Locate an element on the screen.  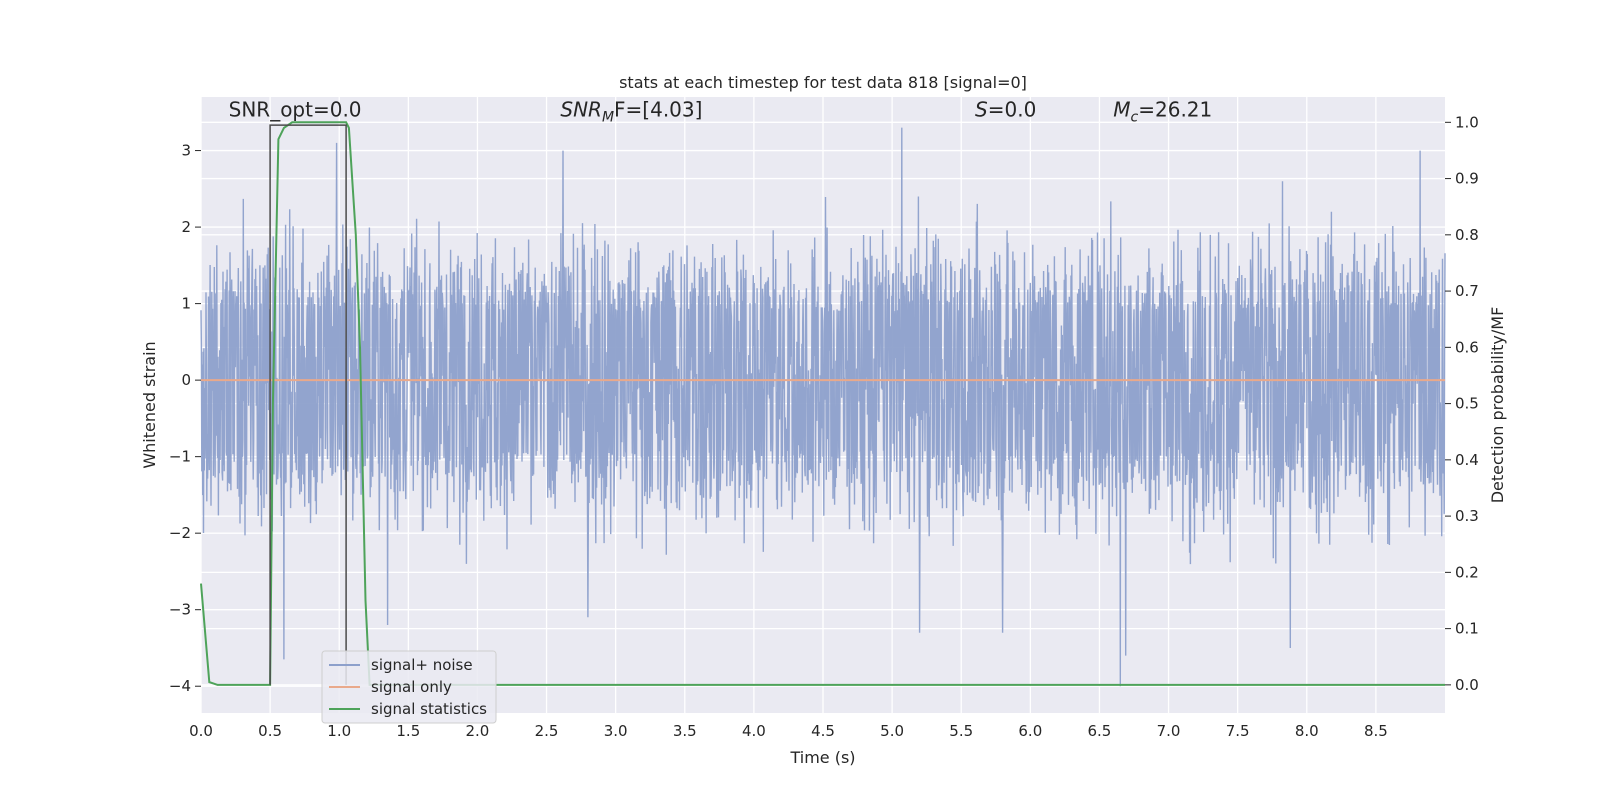
legend-box is located at coordinates (409, 687).